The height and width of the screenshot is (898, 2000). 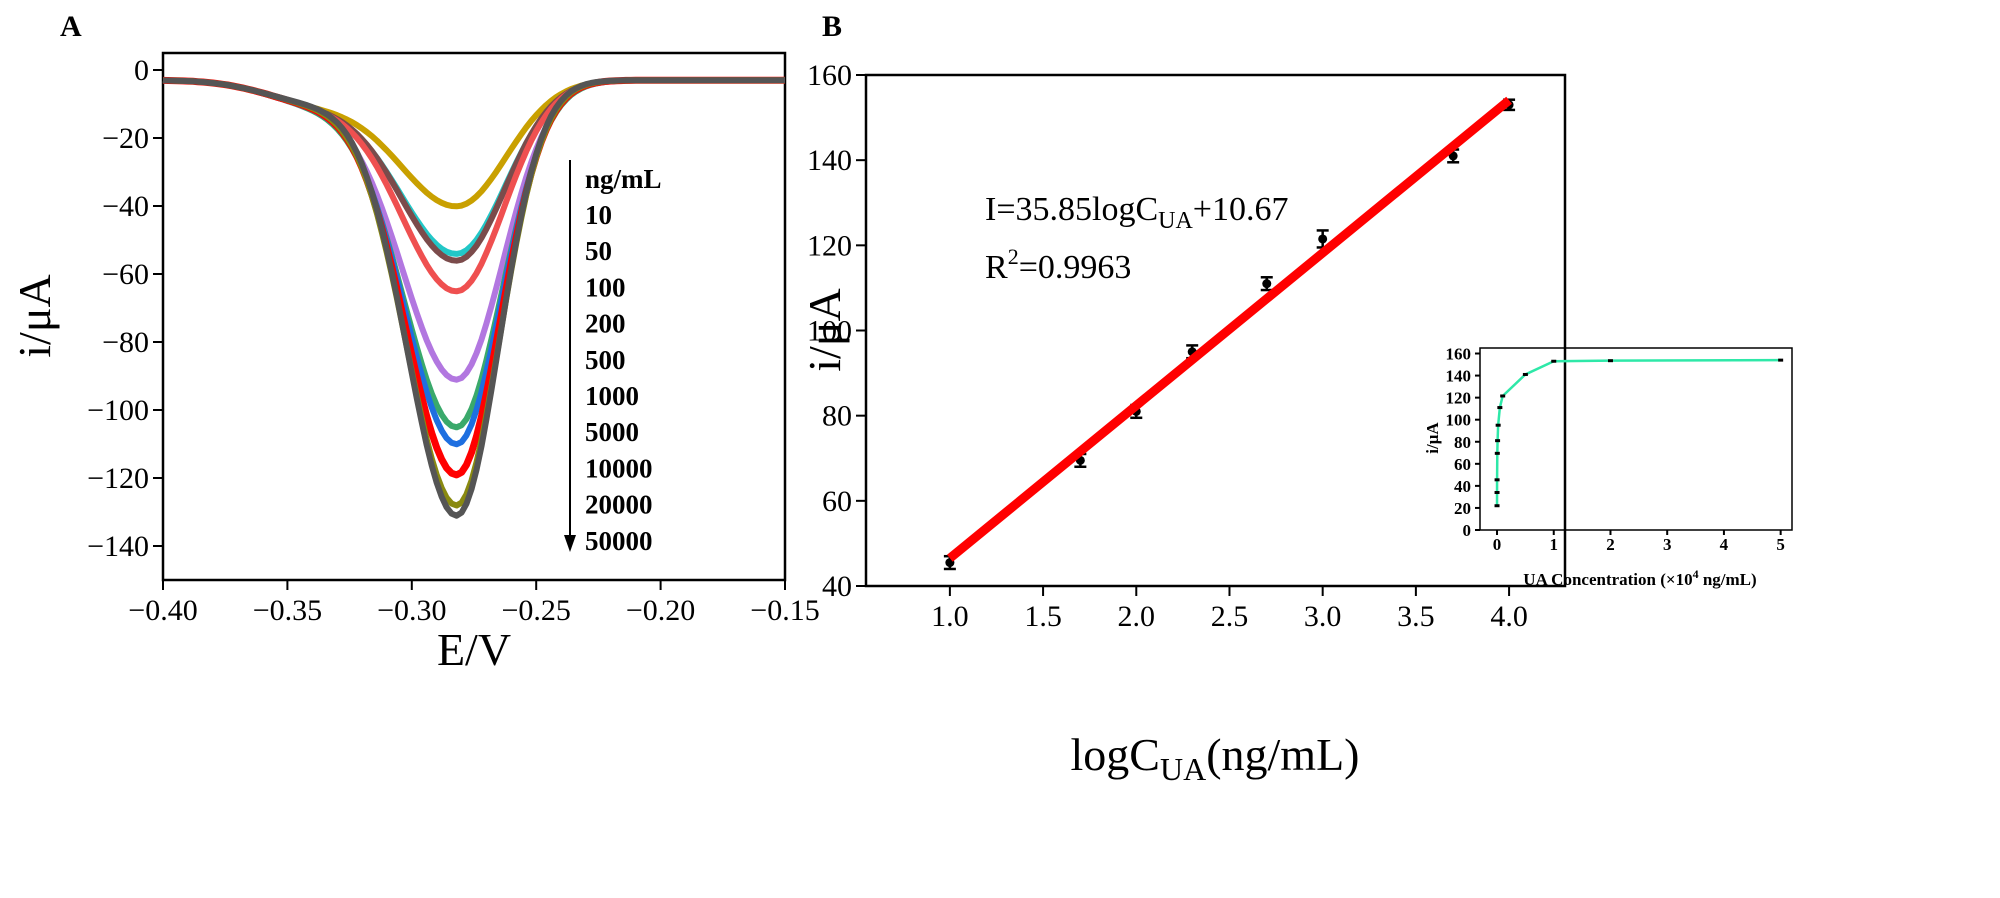 What do you see at coordinates (411, 610) in the screenshot?
I see `a-x-tick-label: −0.30` at bounding box center [411, 610].